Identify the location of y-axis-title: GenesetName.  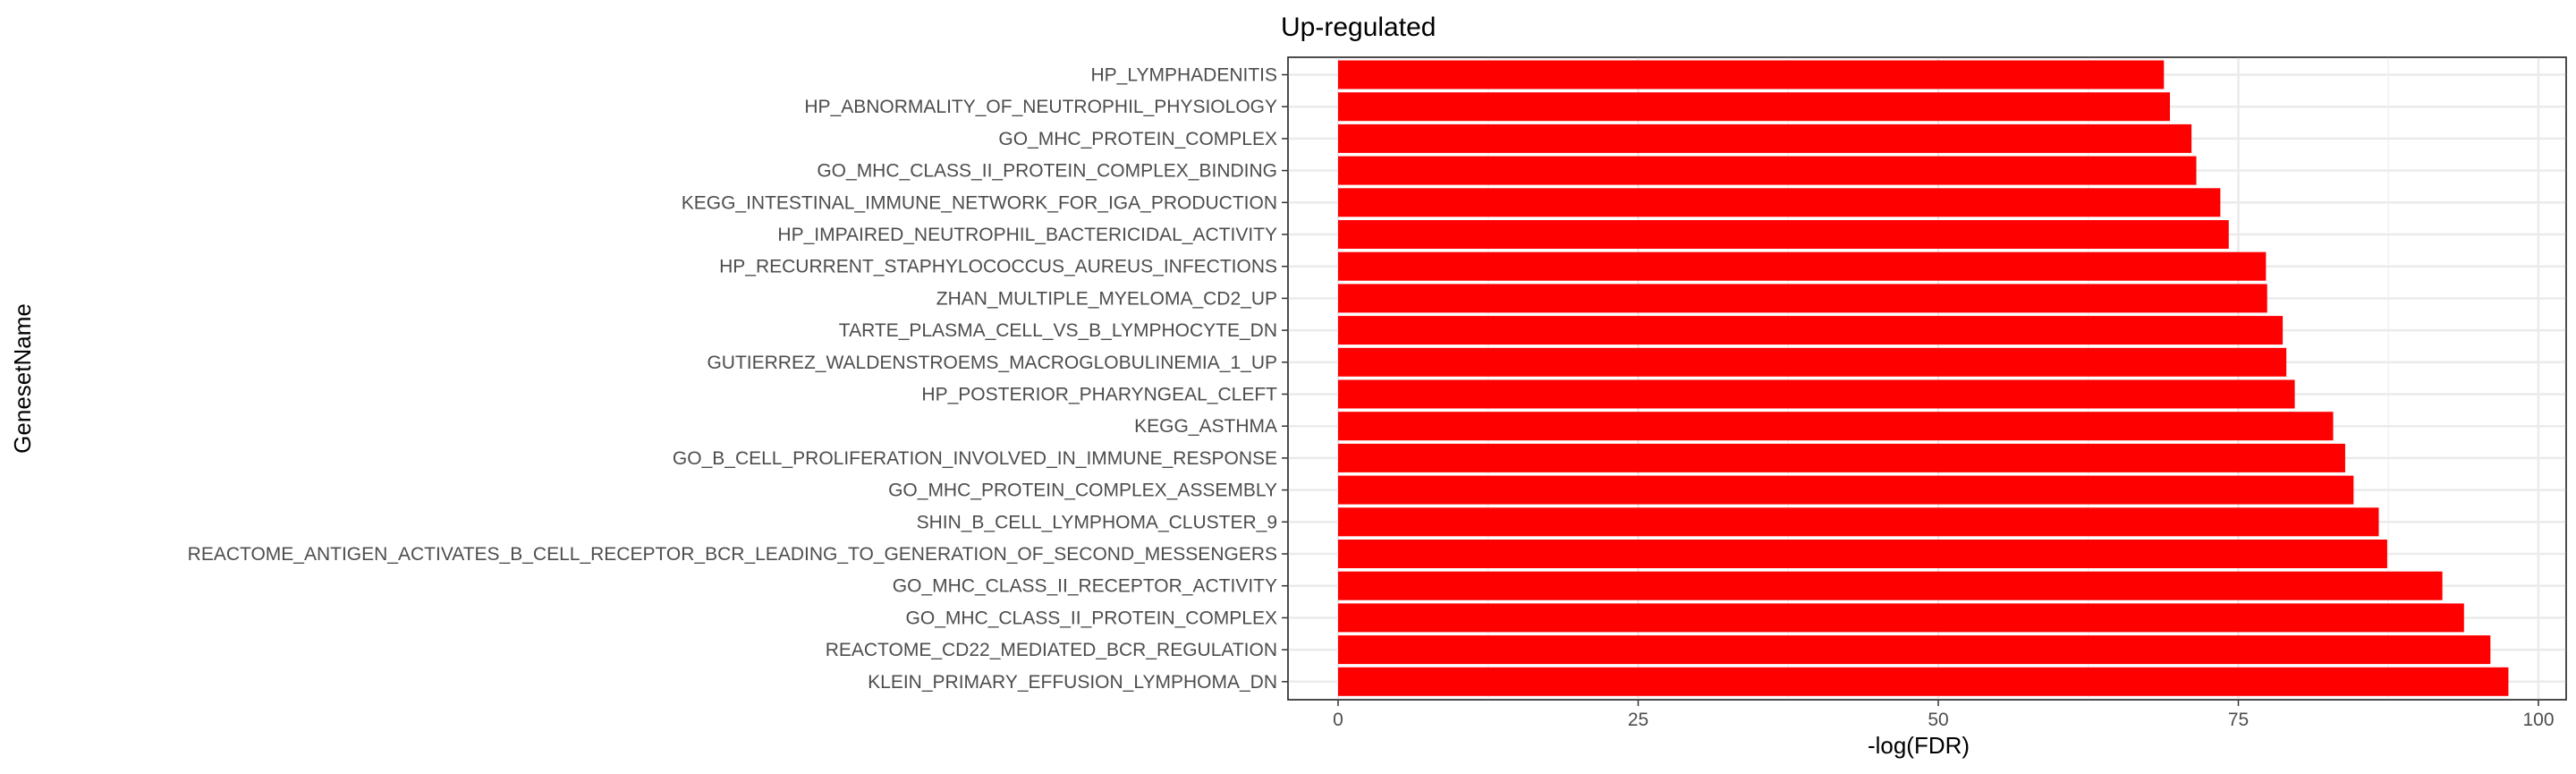
(22, 378).